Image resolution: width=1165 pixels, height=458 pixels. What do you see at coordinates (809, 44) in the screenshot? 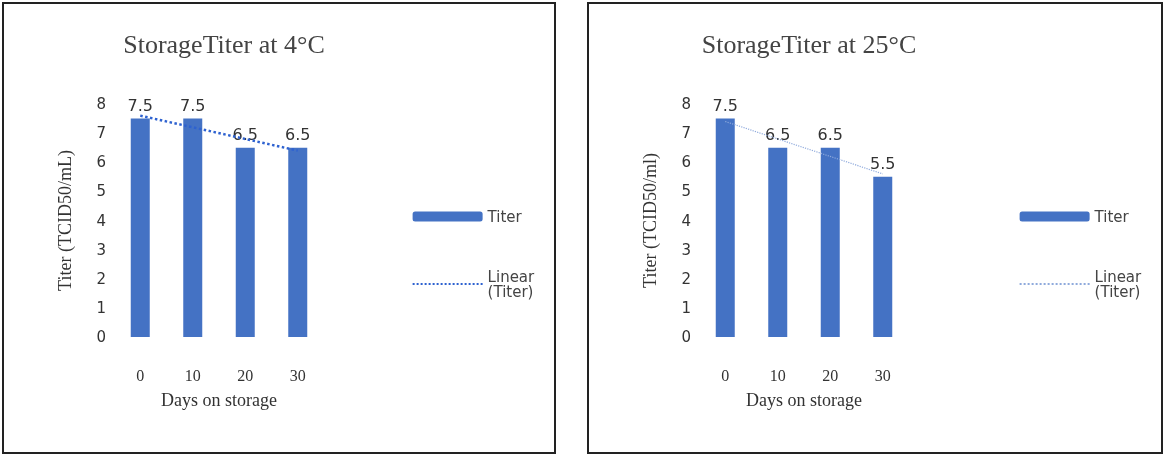
I see `chart-title: StorageTiter at 25°C` at bounding box center [809, 44].